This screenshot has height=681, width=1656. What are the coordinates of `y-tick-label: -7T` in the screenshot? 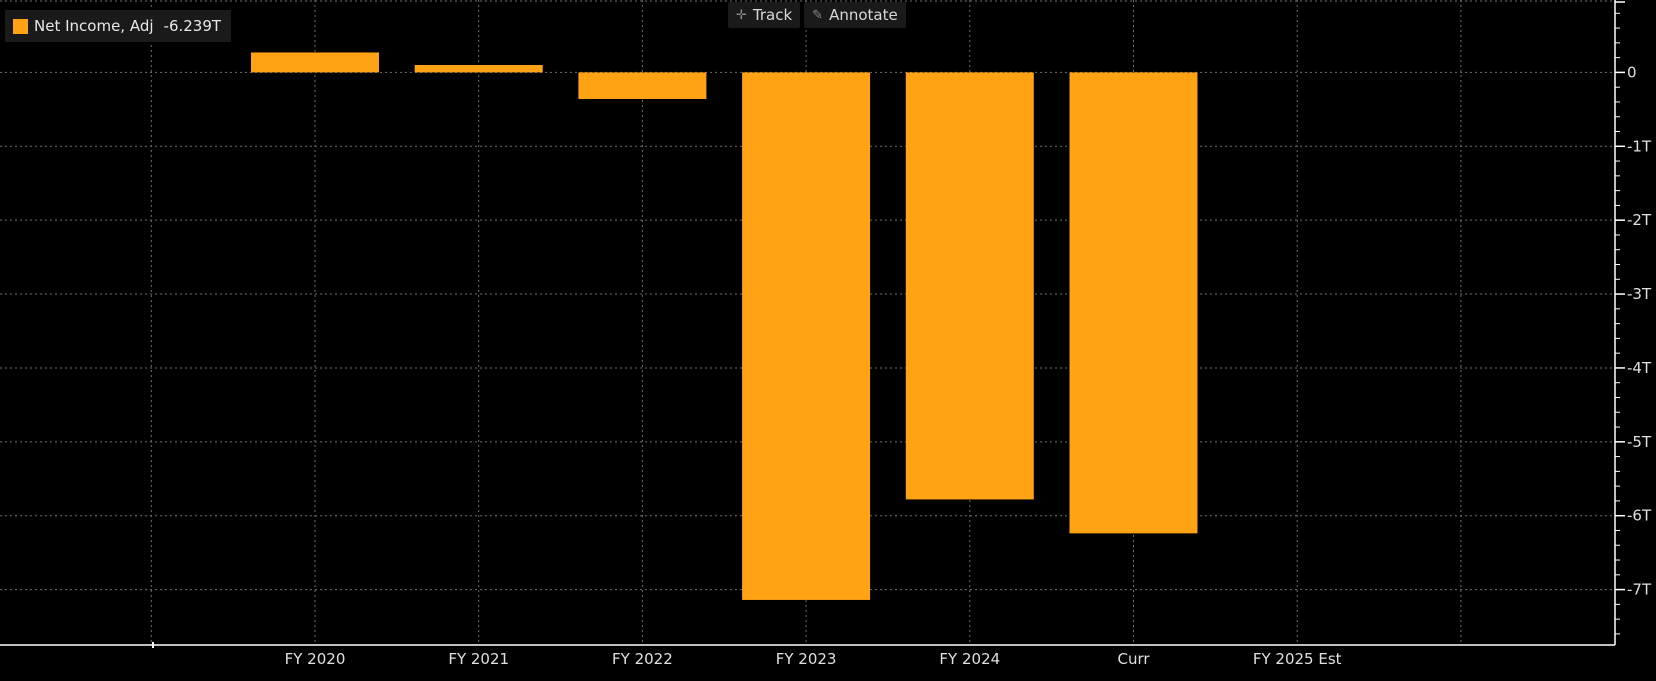 It's located at (1639, 590).